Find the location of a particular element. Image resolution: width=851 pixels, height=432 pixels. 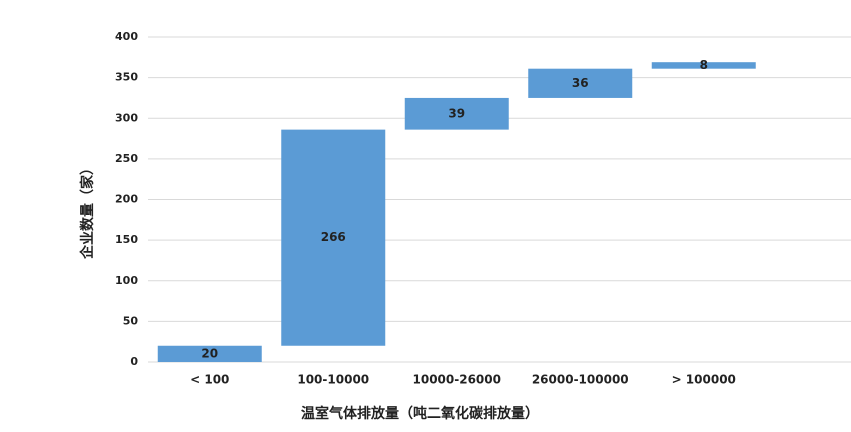

data-label: 8 is located at coordinates (704, 65).